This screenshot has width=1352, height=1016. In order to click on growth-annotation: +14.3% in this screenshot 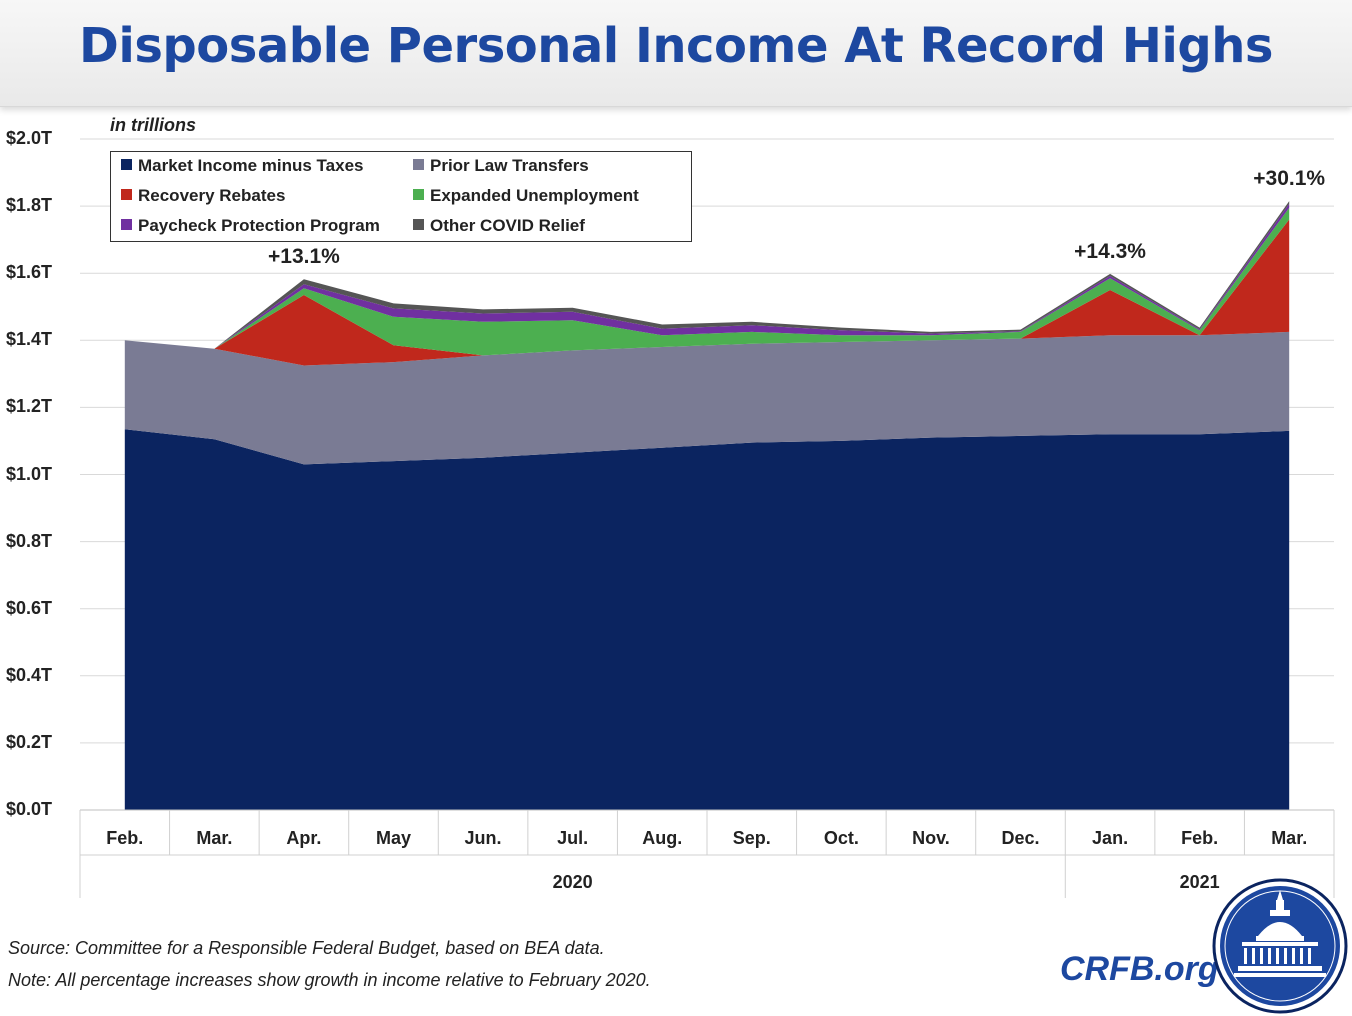, I will do `click(1110, 251)`.